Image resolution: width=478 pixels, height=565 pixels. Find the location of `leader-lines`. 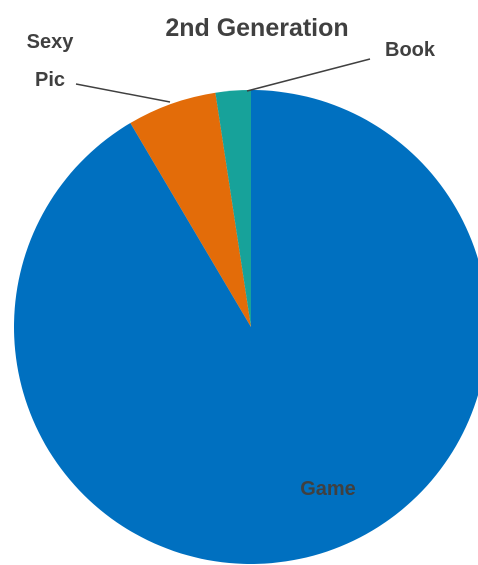

leader-lines is located at coordinates (223, 80).